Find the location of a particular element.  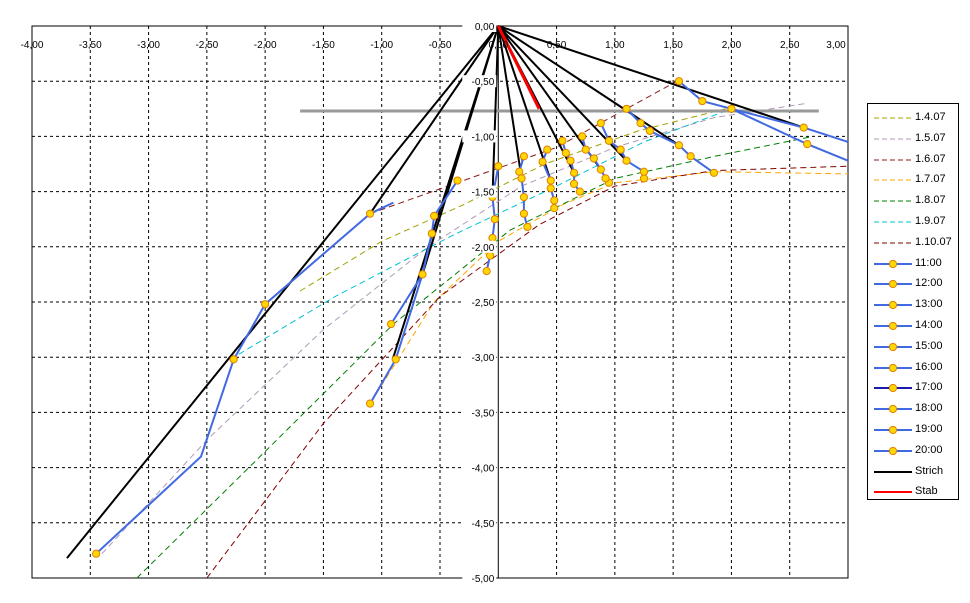

y-tick-label: -3,50 is located at coordinates (482, 413).